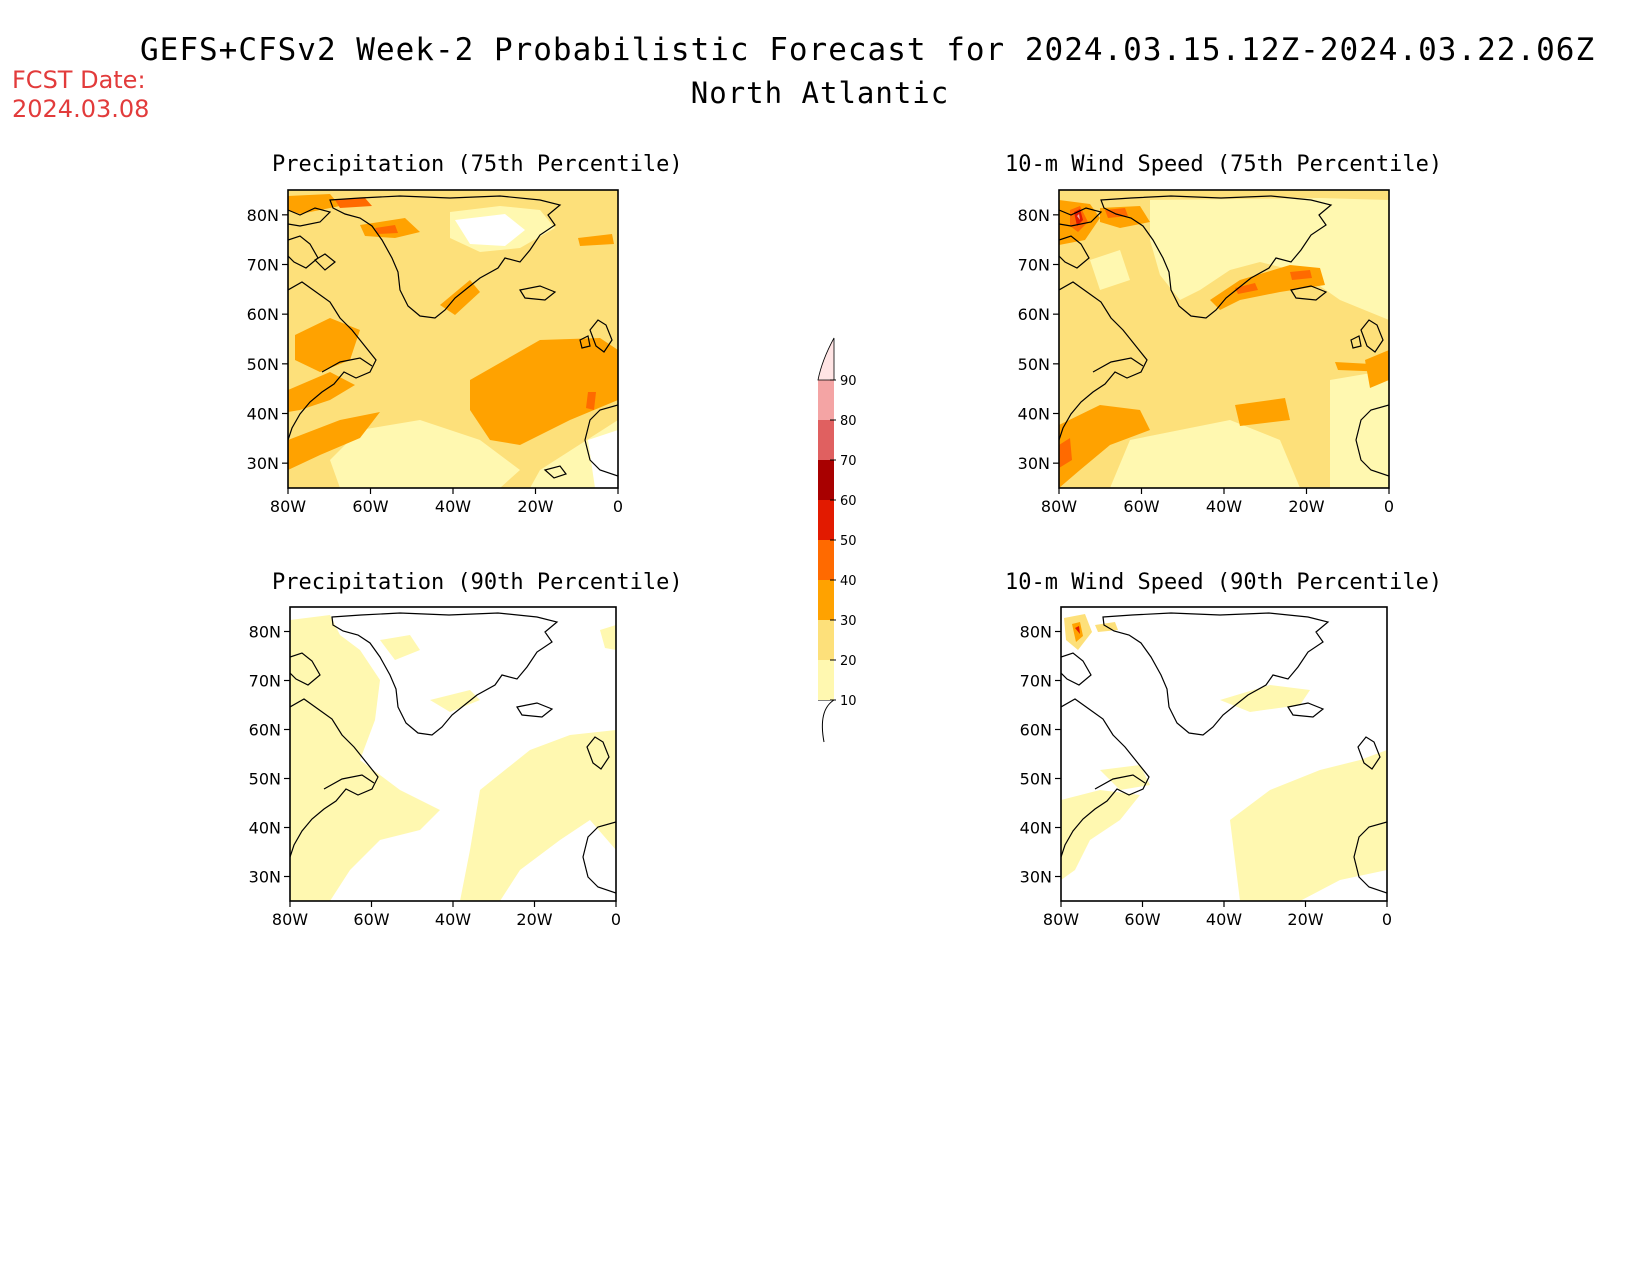  I want to click on colorbar-label: 70, so click(848, 461).